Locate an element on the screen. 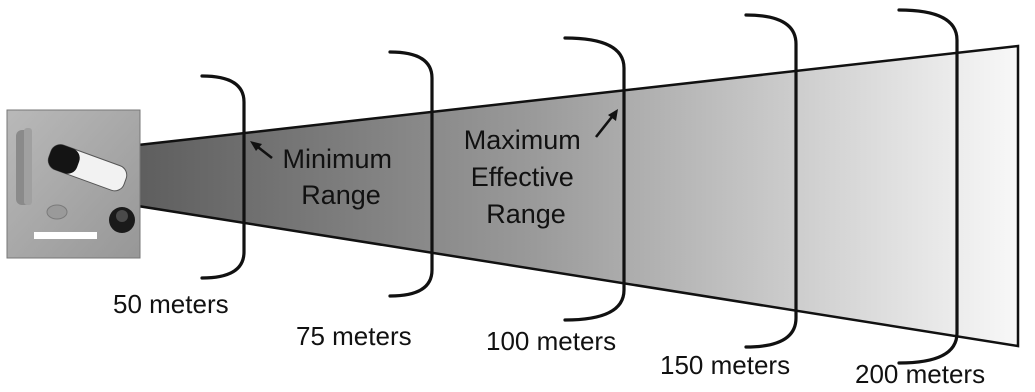 The image size is (1035, 392). maximum-effective-range-label-line-1: Maximum is located at coordinates (522, 140).